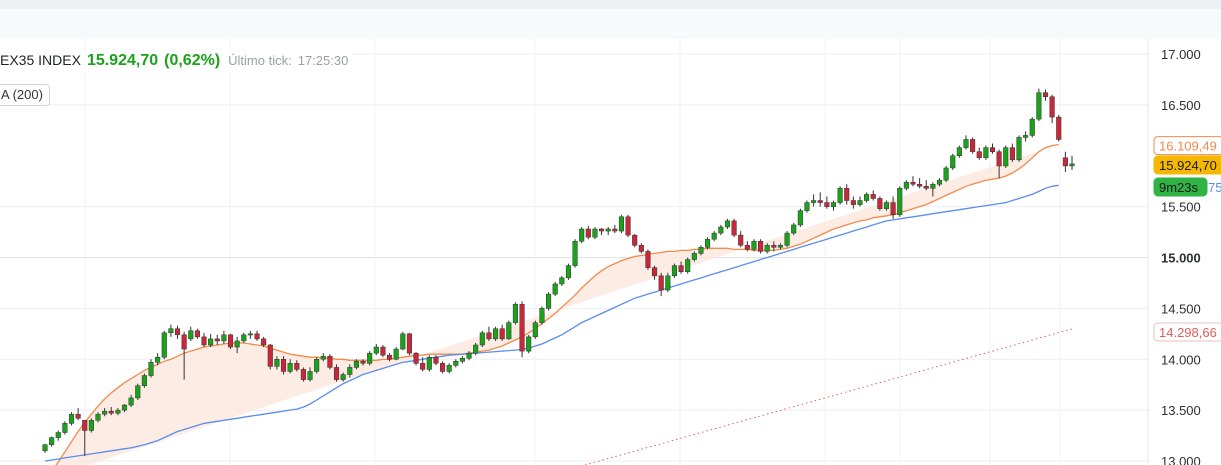 This screenshot has width=1221, height=465. Describe the element at coordinates (40, 60) in the screenshot. I see `symbol-name: EX35 INDEX` at that location.